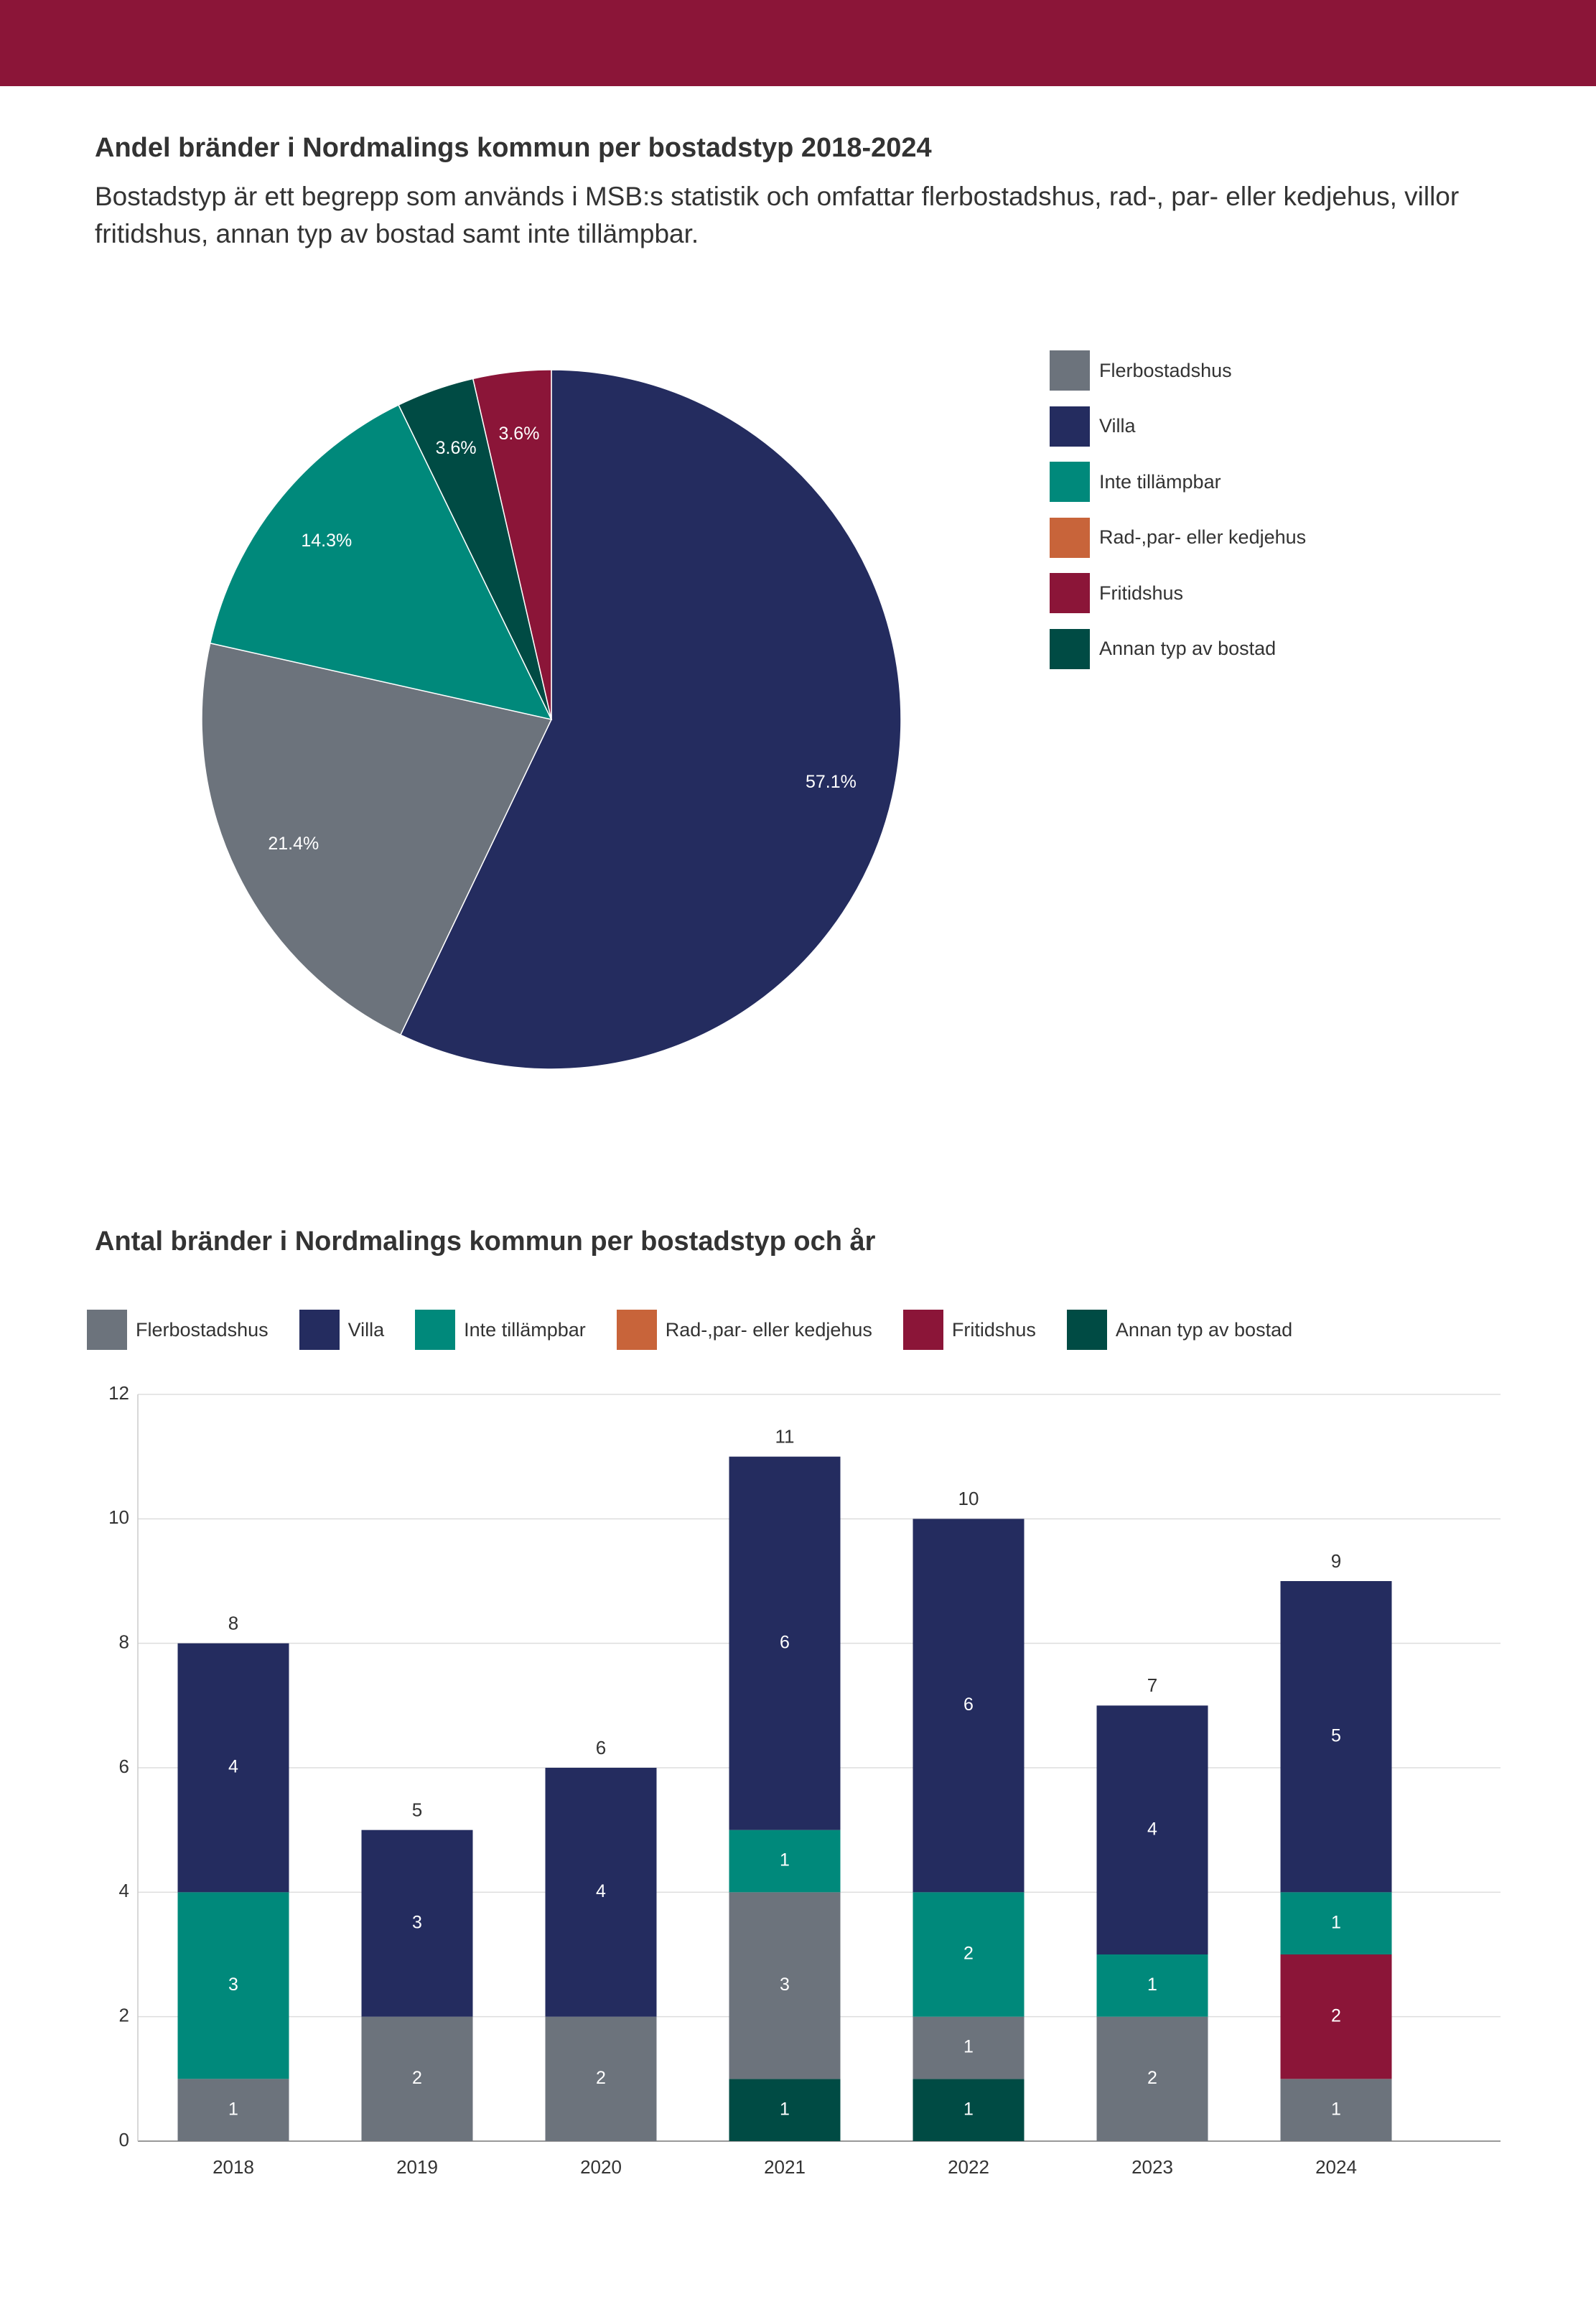 This screenshot has width=1596, height=2307. I want to click on bar-segment-inte-tillämpbar-2022, so click(969, 1954).